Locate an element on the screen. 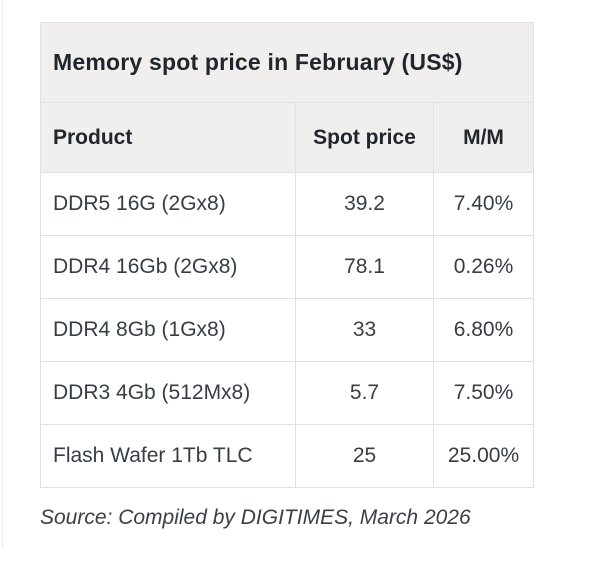 The width and height of the screenshot is (600, 562). table-title: Memory spot price in February (US$) is located at coordinates (287, 62).